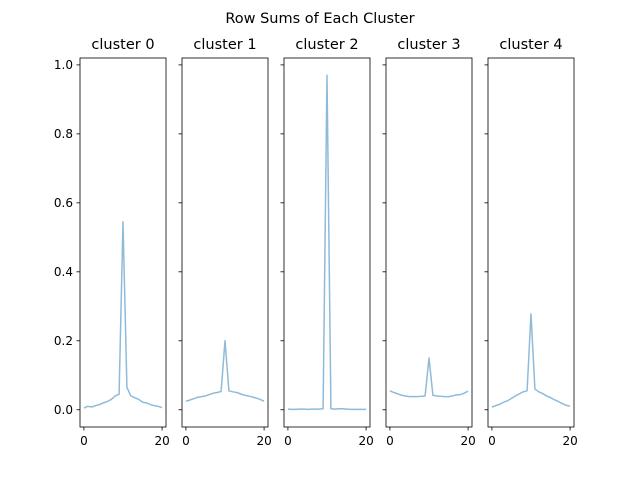 Image resolution: width=640 pixels, height=480 pixels. I want to click on panel-title: cluster 0, so click(122, 45).